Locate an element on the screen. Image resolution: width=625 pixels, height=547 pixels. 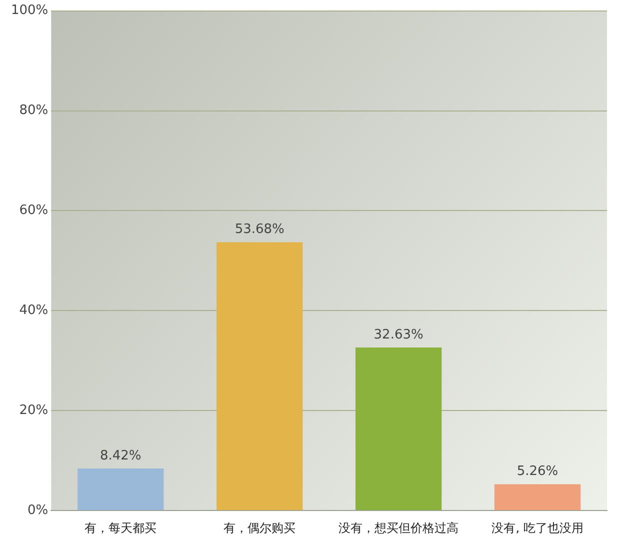
data-label: 53.68% is located at coordinates (259, 230).